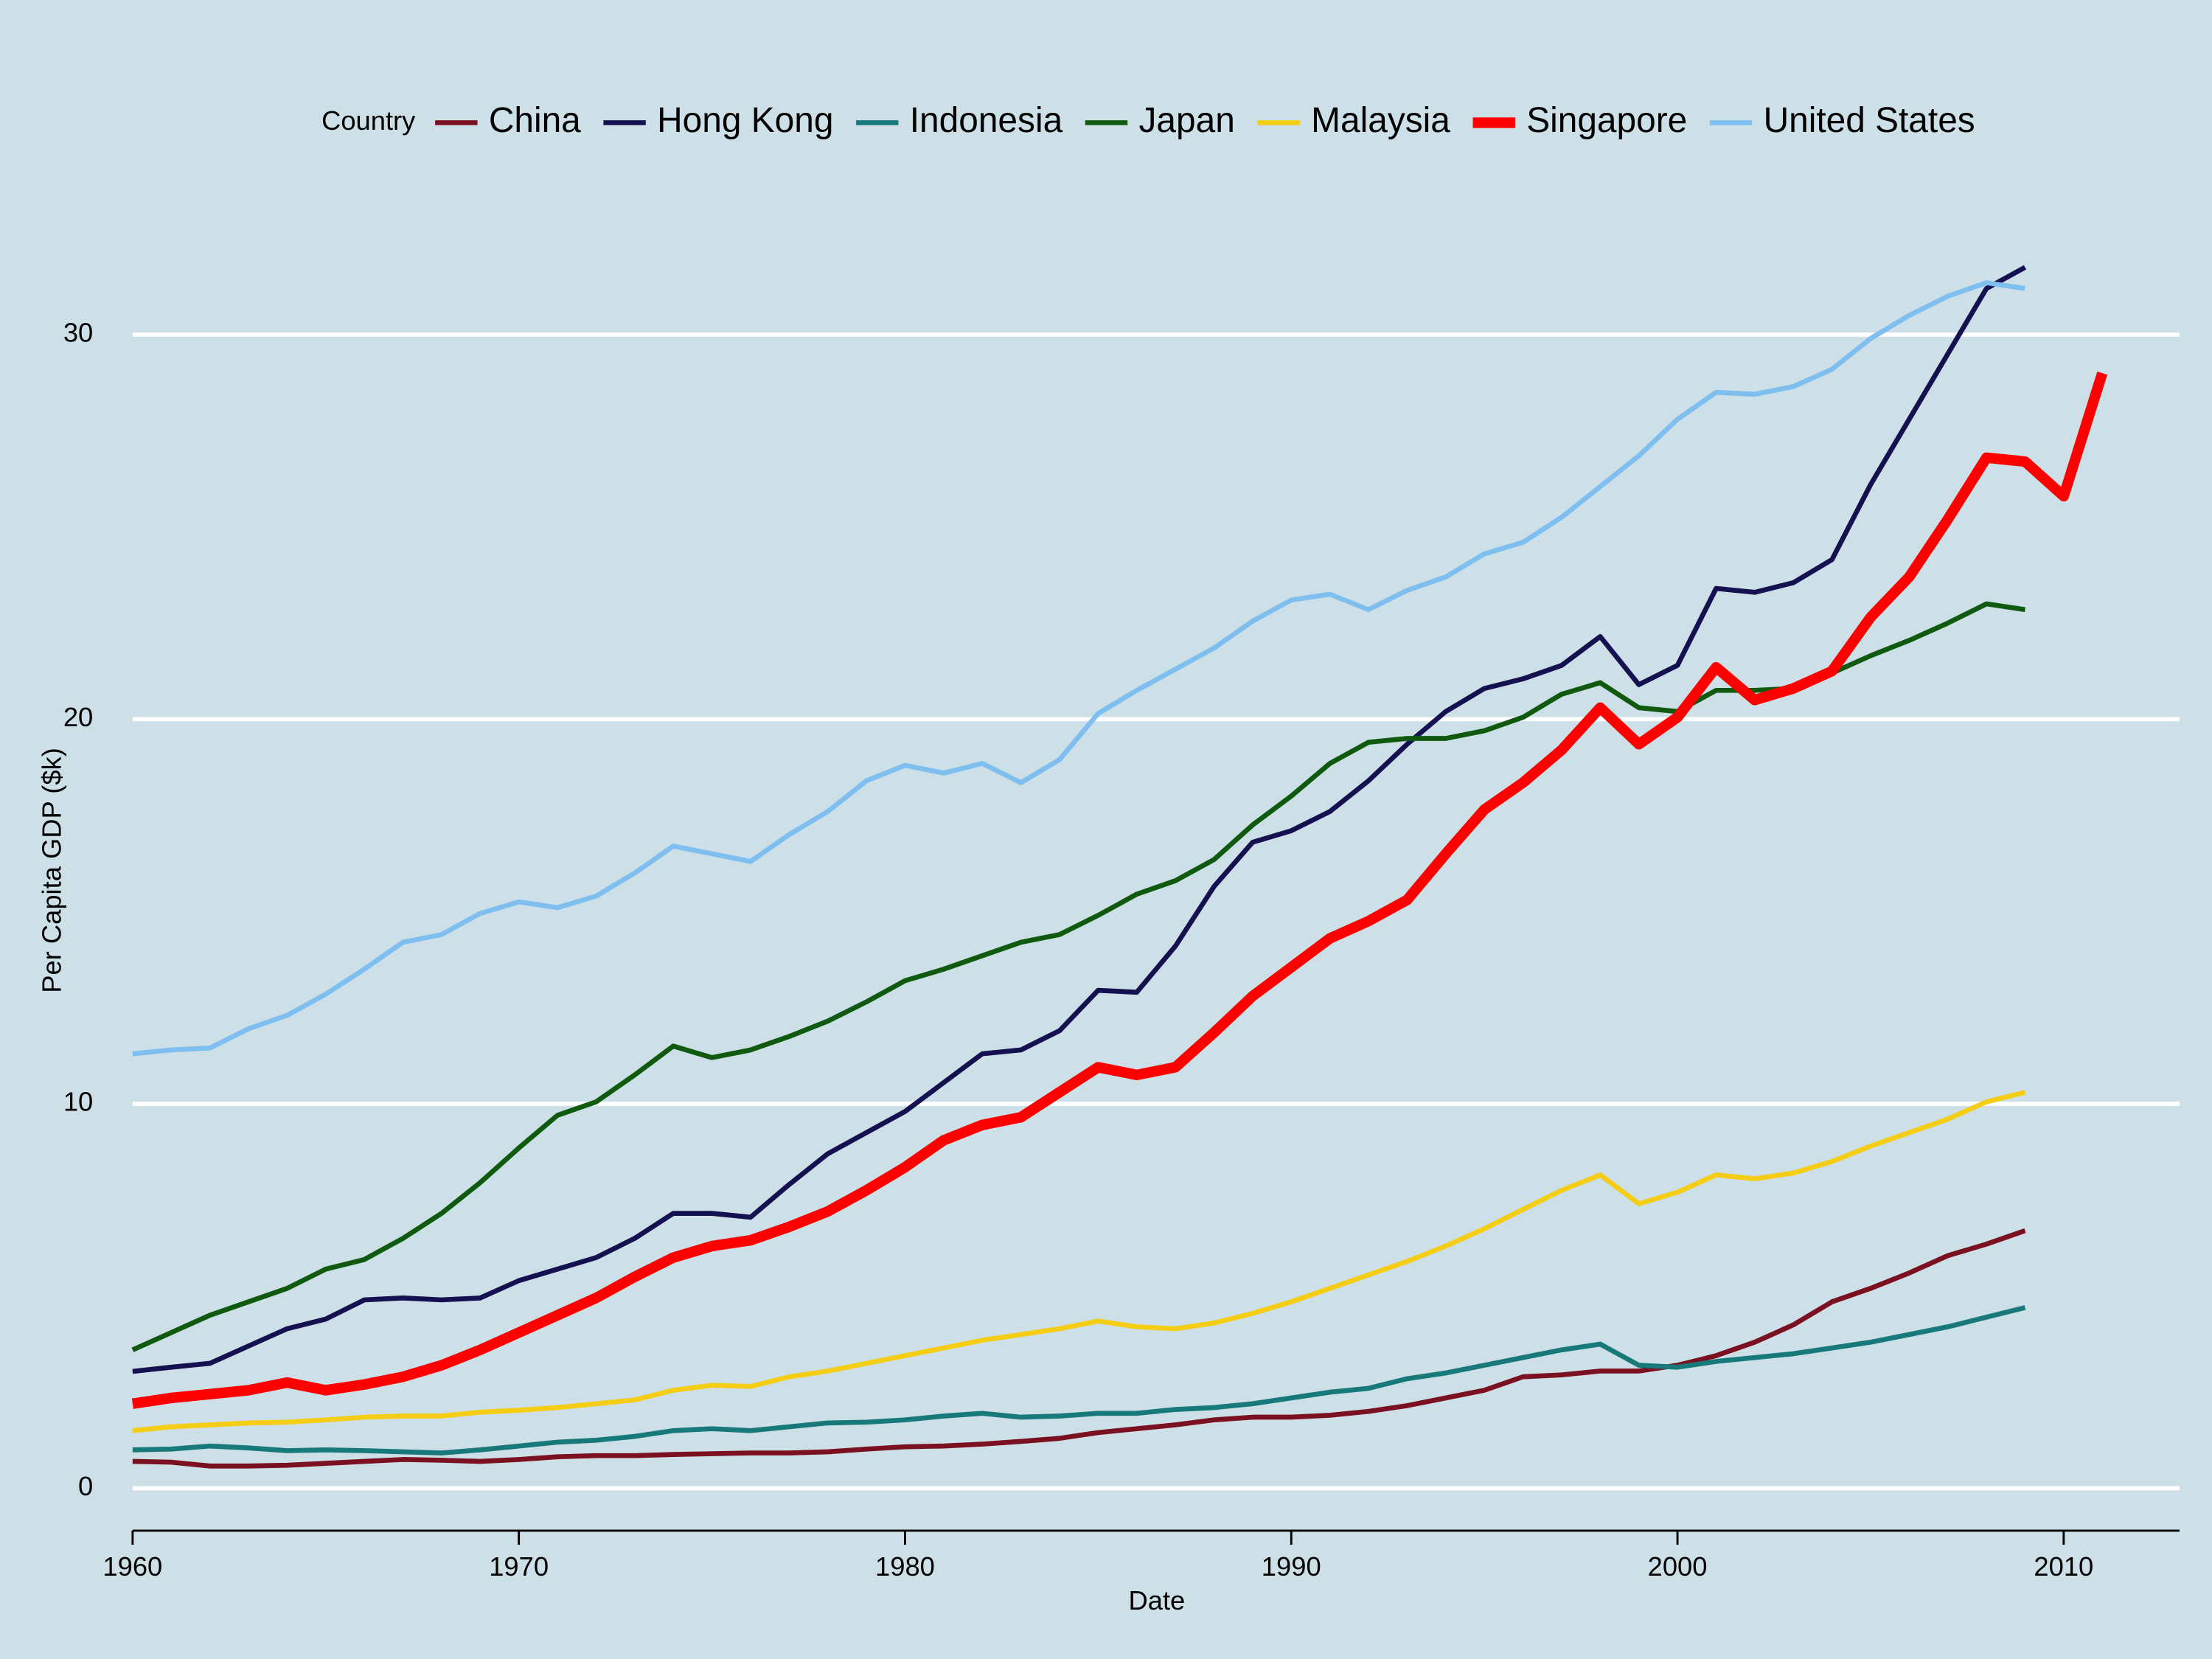 This screenshot has width=2212, height=1659. What do you see at coordinates (78, 717) in the screenshot?
I see `y-tick-label: 20` at bounding box center [78, 717].